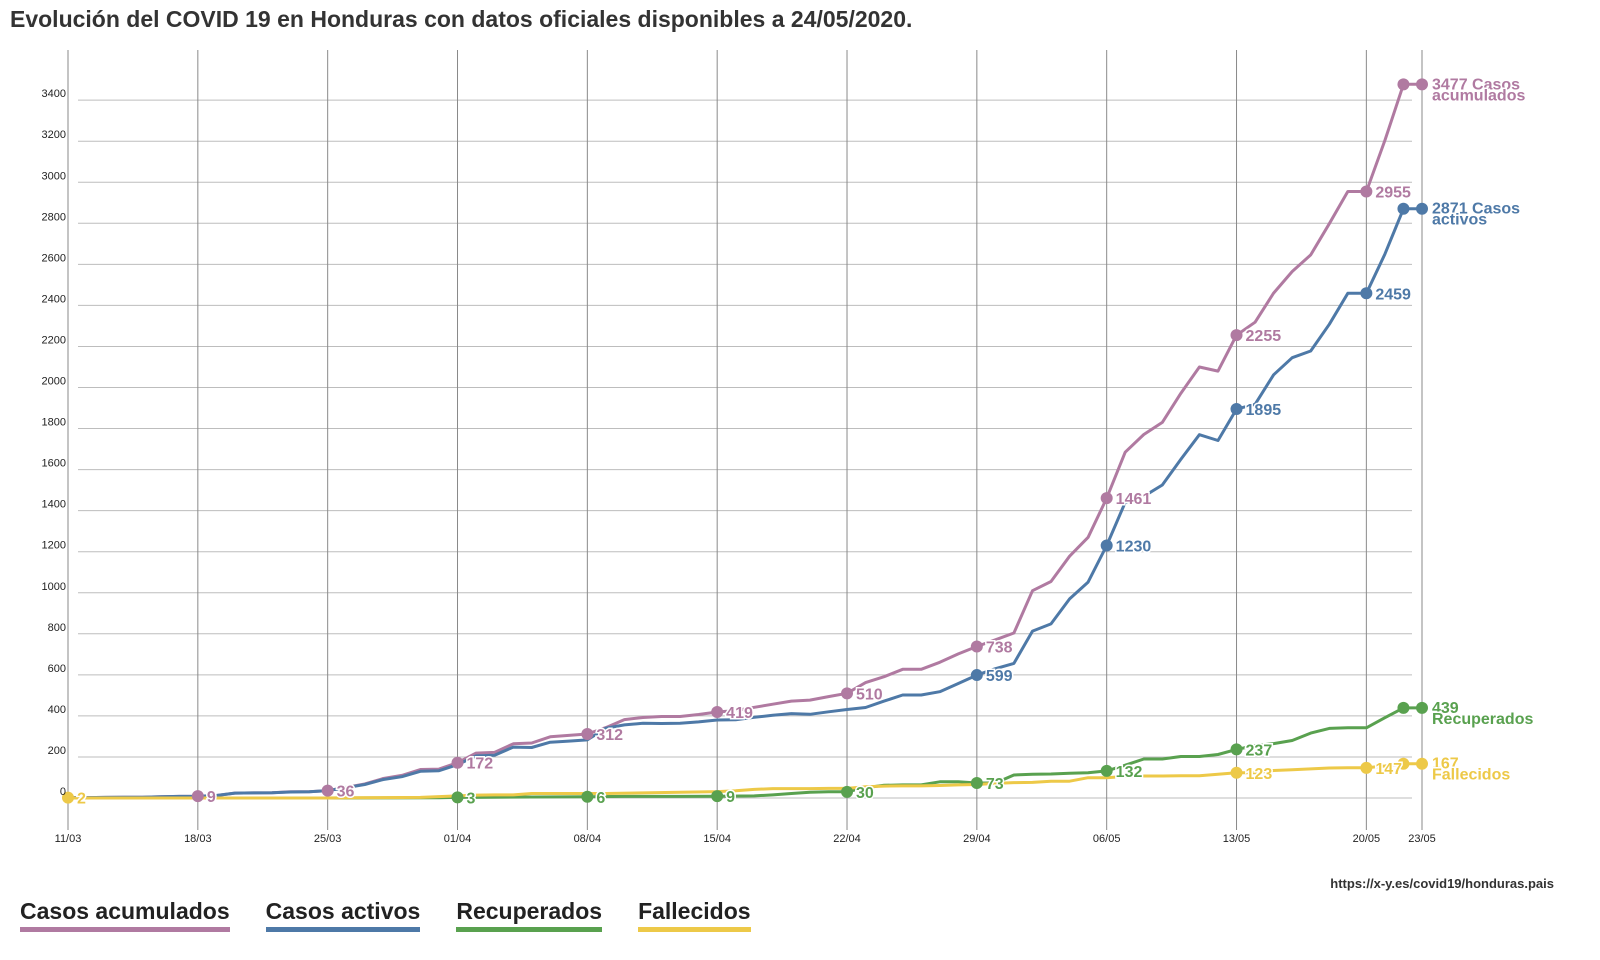  What do you see at coordinates (57, 751) in the screenshot?
I see `y-tick-label: 200` at bounding box center [57, 751].